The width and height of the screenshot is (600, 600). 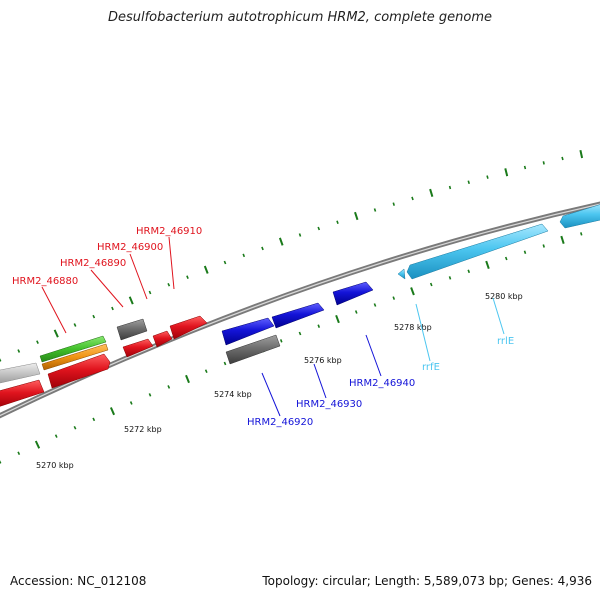 What do you see at coordinates (130, 247) in the screenshot?
I see `label-hrm2-46900: HRM2_46900` at bounding box center [130, 247].